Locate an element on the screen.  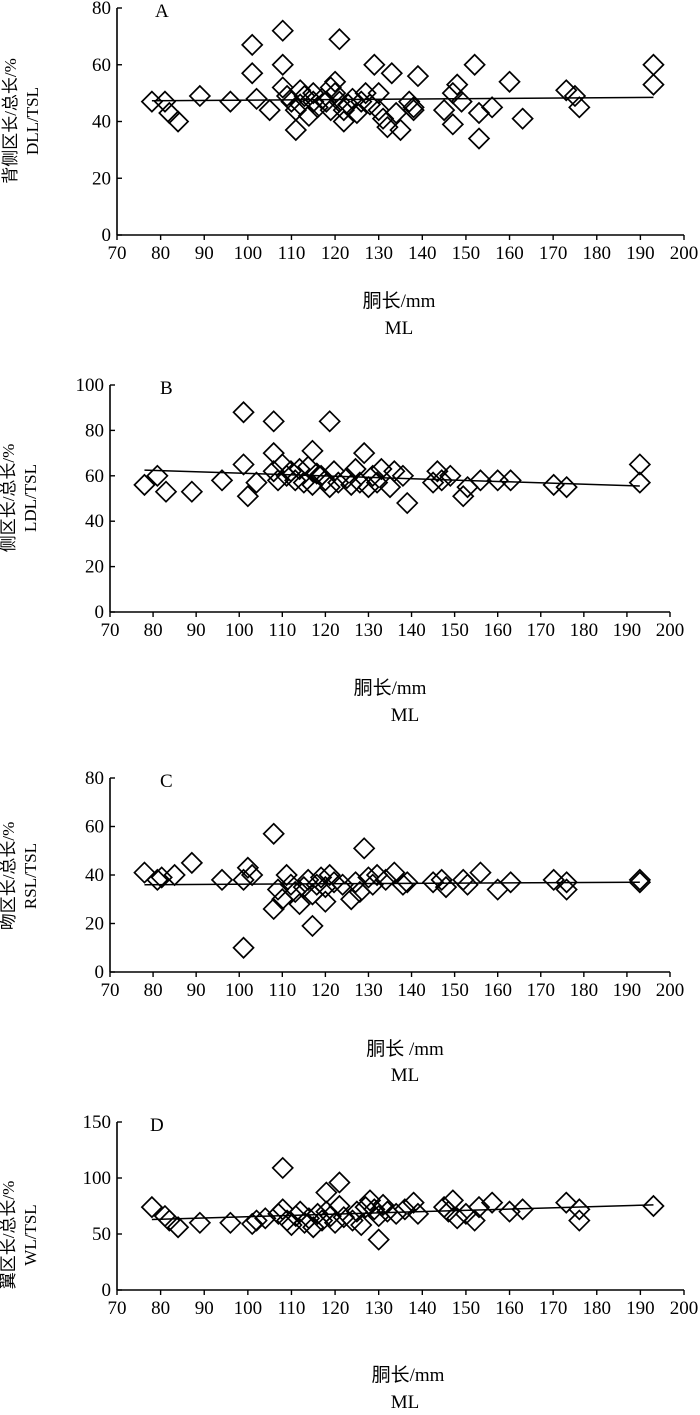
panel-b-x-tick-label: 200 is located at coordinates (670, 630).